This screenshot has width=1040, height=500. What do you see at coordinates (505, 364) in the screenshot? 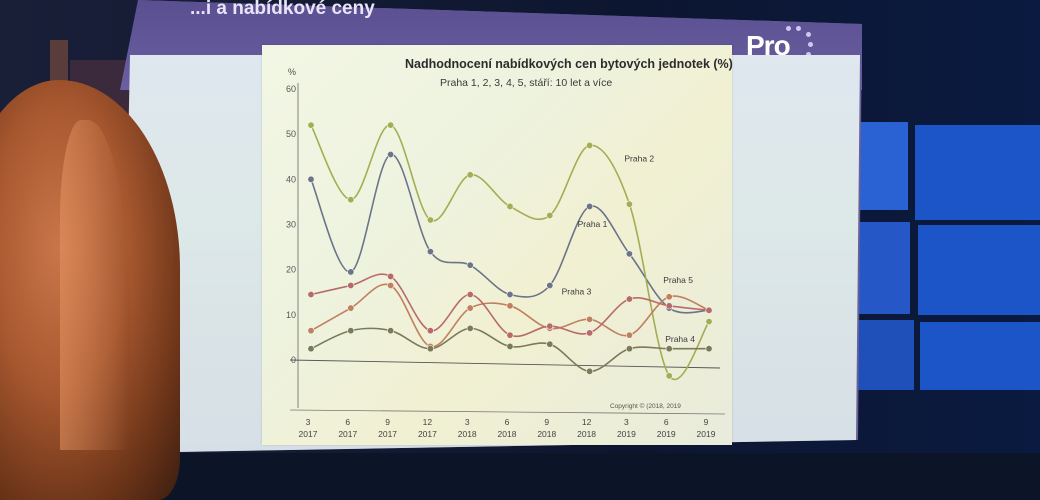
I see `zero-line` at bounding box center [505, 364].